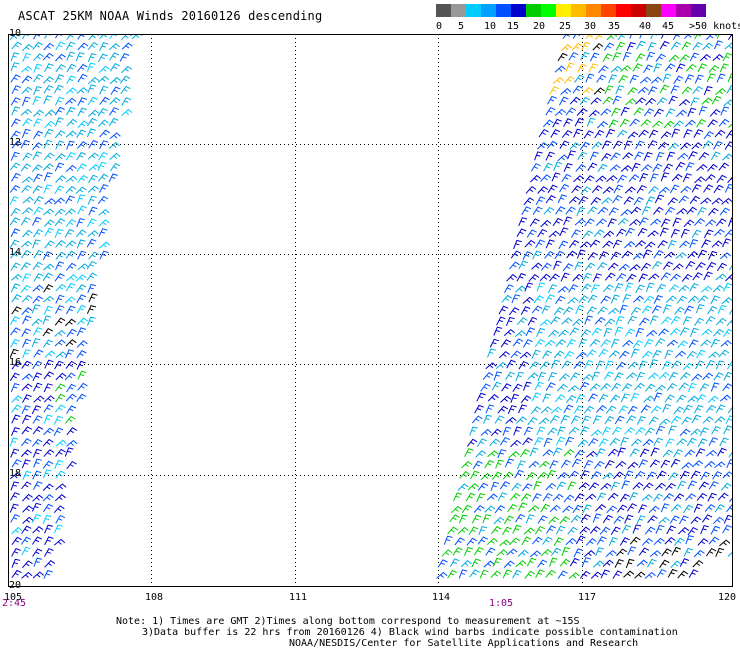 The image size is (740, 650). I want to click on lat-label-12: 12, so click(15, 142).